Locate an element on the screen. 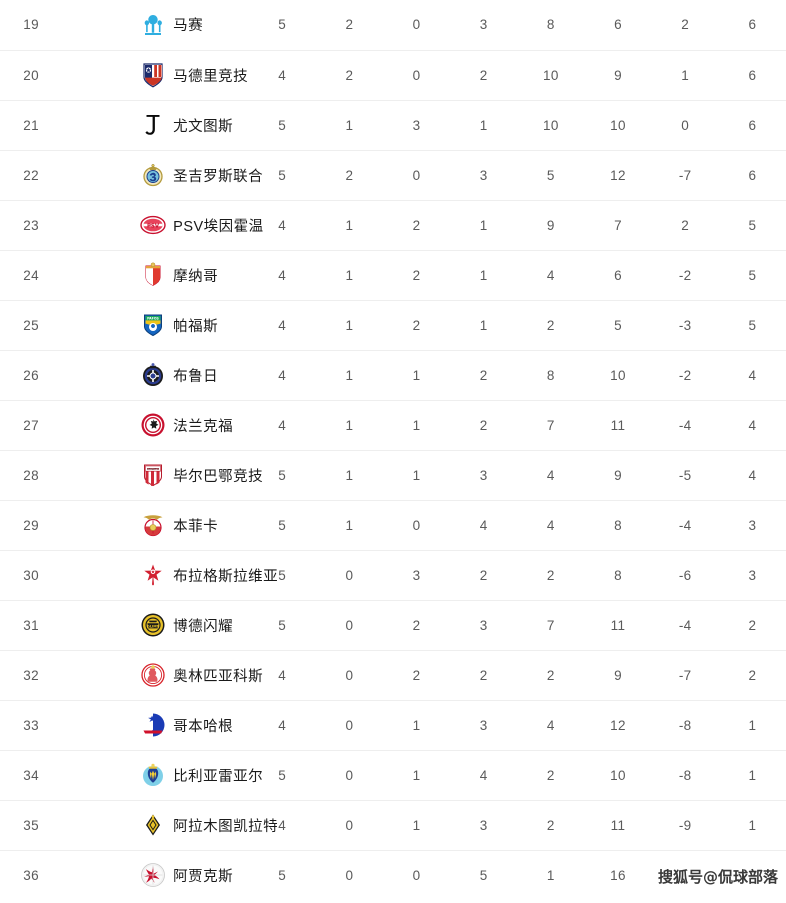 This screenshot has width=786, height=903. team-cell: 哥本哈根 is located at coordinates (155, 725).